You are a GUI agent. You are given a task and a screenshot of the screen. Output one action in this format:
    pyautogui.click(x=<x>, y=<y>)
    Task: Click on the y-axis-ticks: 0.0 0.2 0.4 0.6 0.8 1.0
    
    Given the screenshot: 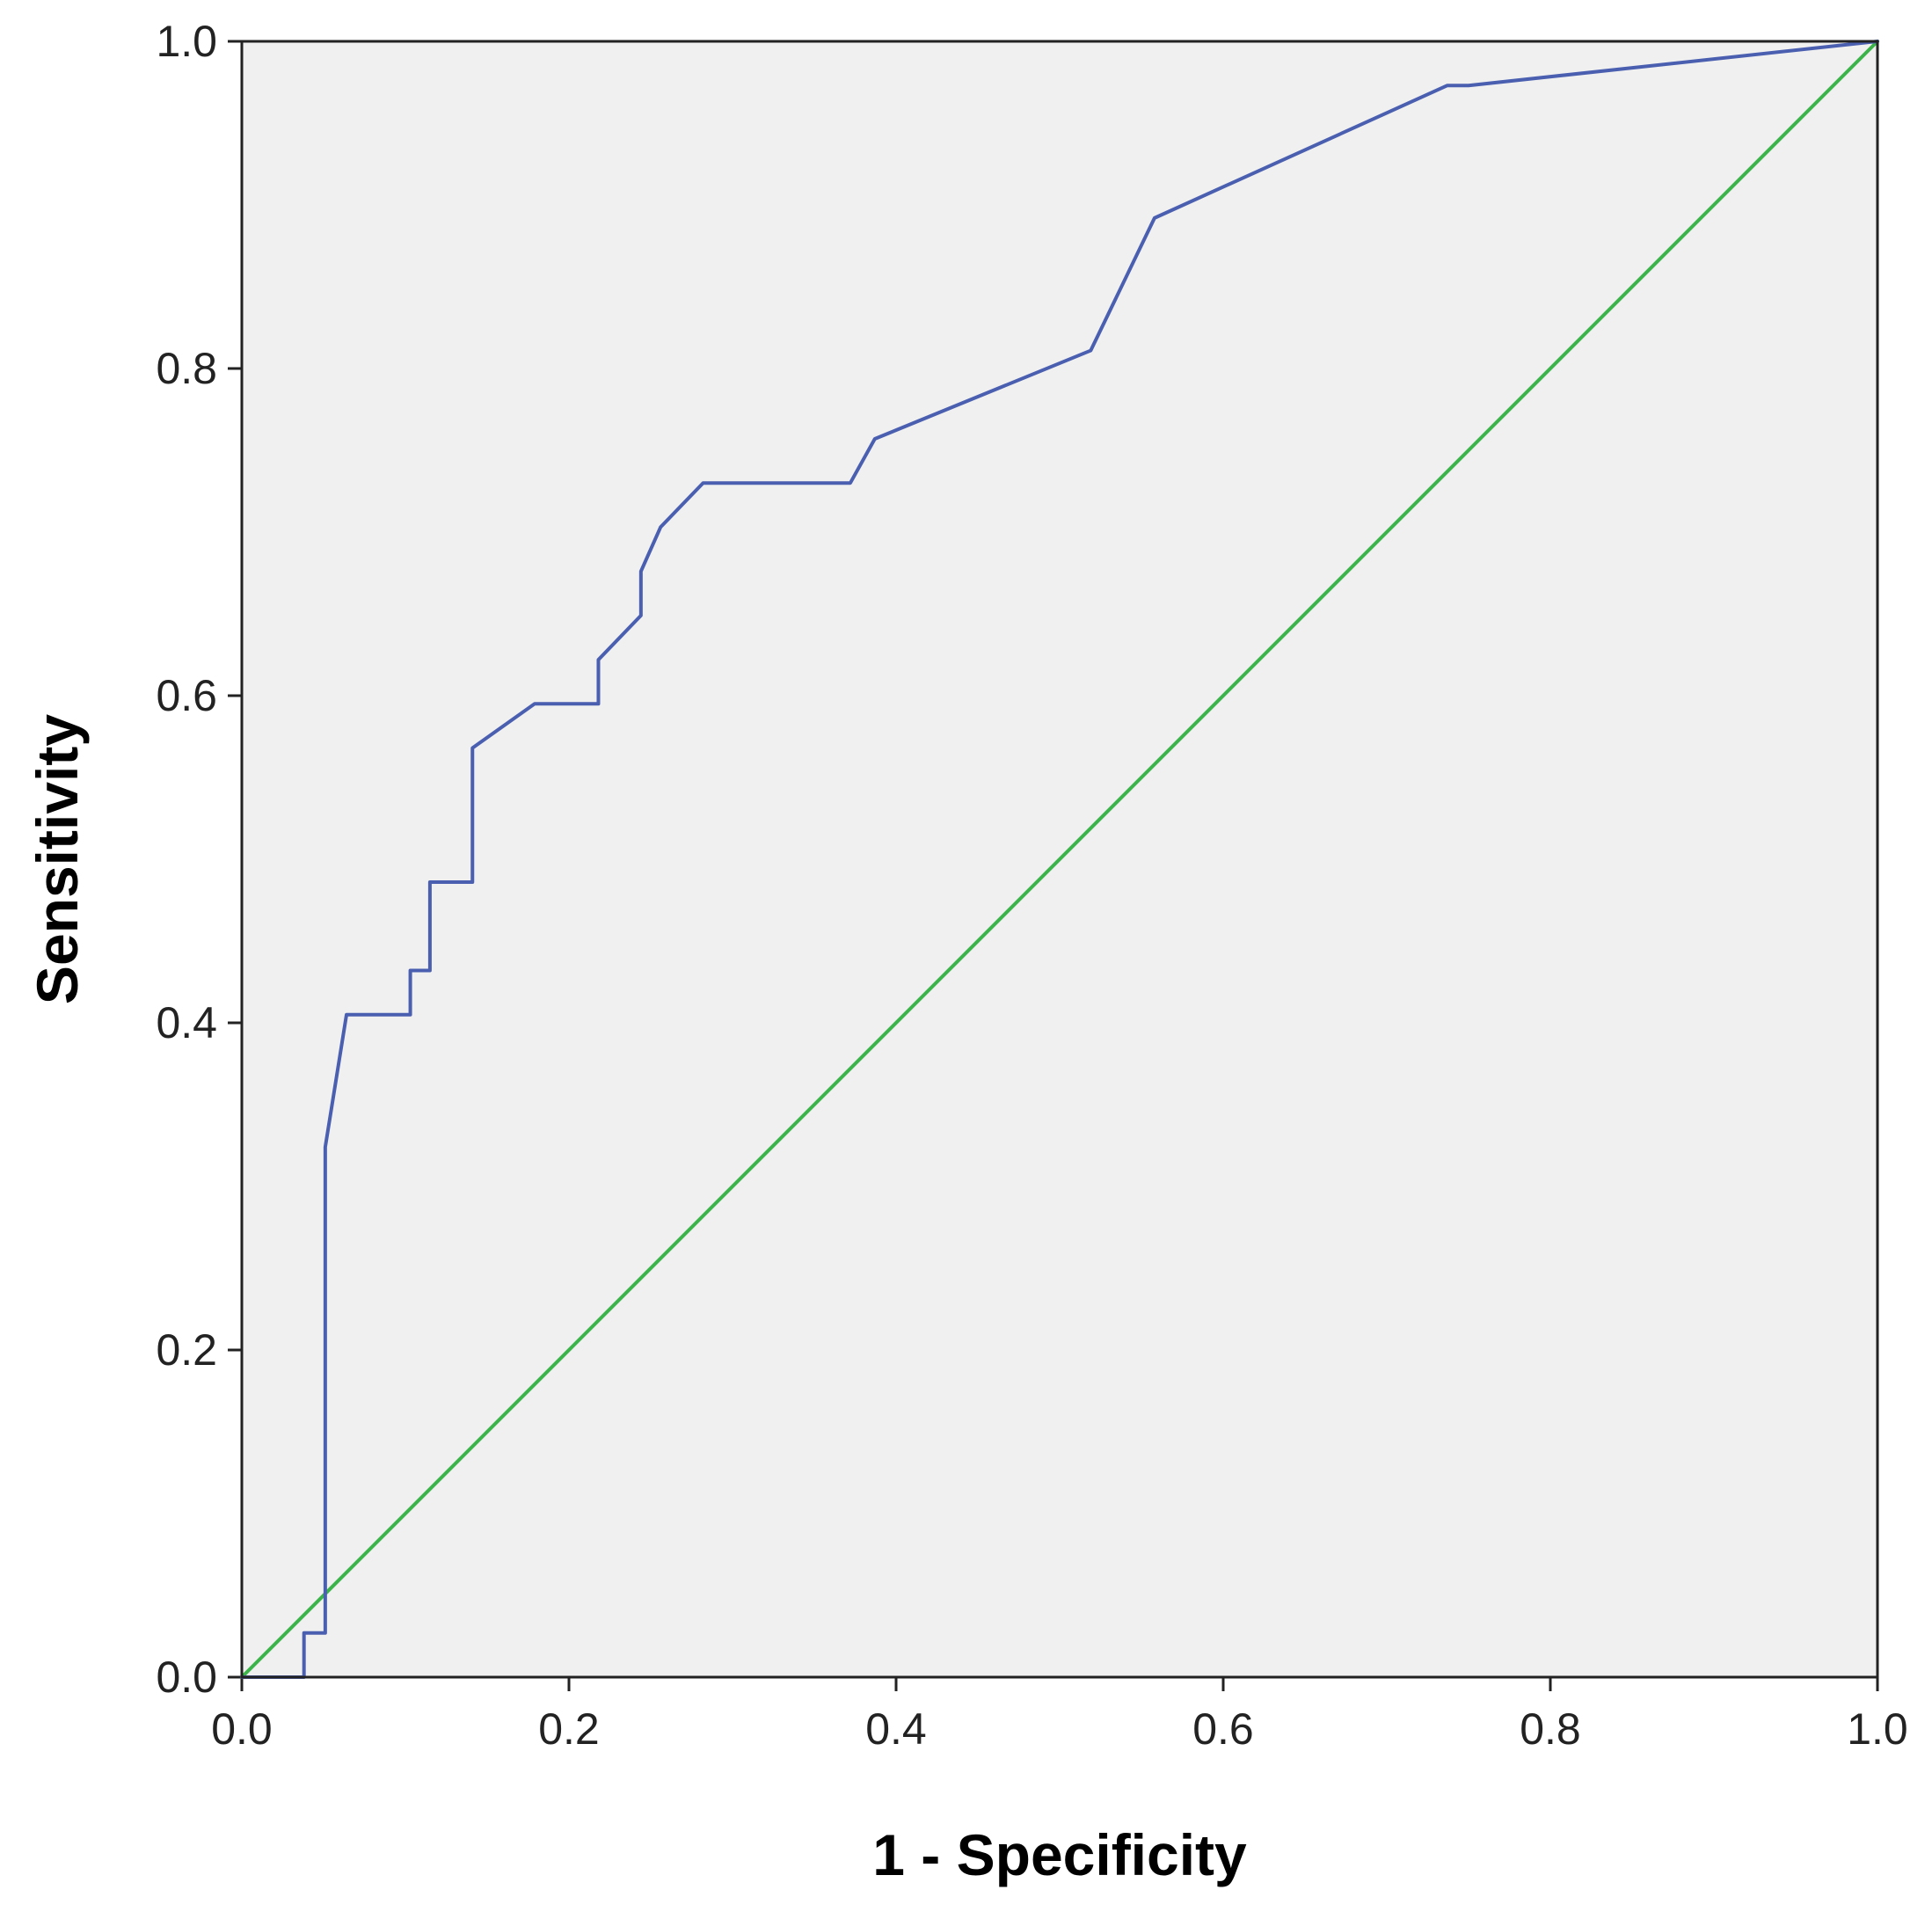 What is the action you would take?
    pyautogui.click(x=199, y=859)
    